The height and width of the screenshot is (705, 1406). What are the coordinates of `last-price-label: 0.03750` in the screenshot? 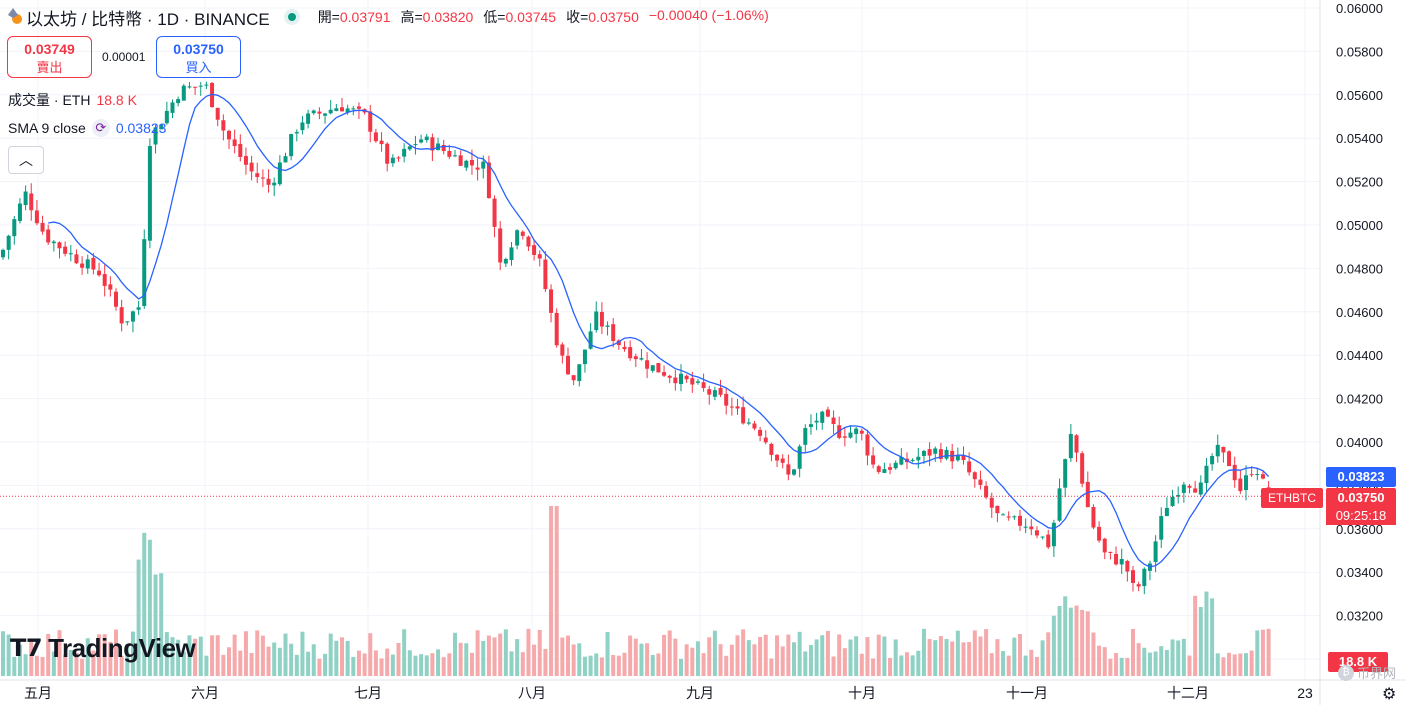 It's located at (1361, 498).